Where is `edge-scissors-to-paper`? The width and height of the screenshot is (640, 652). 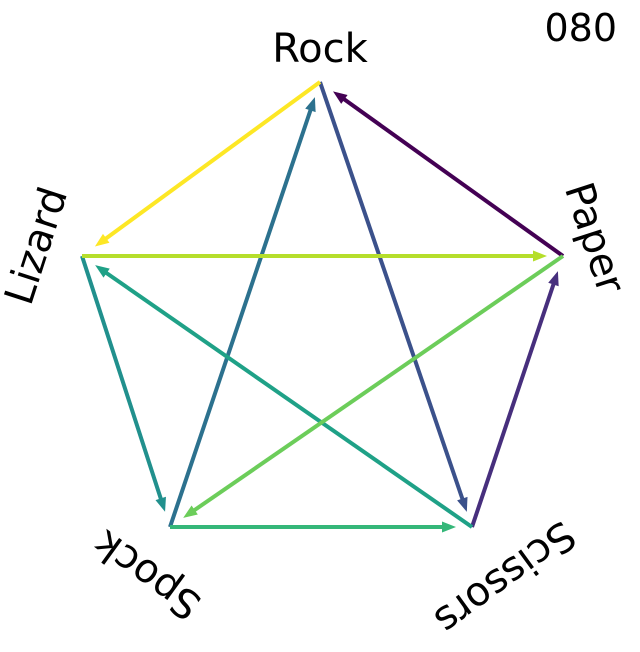
edge-scissors-to-paper is located at coordinates (514, 399).